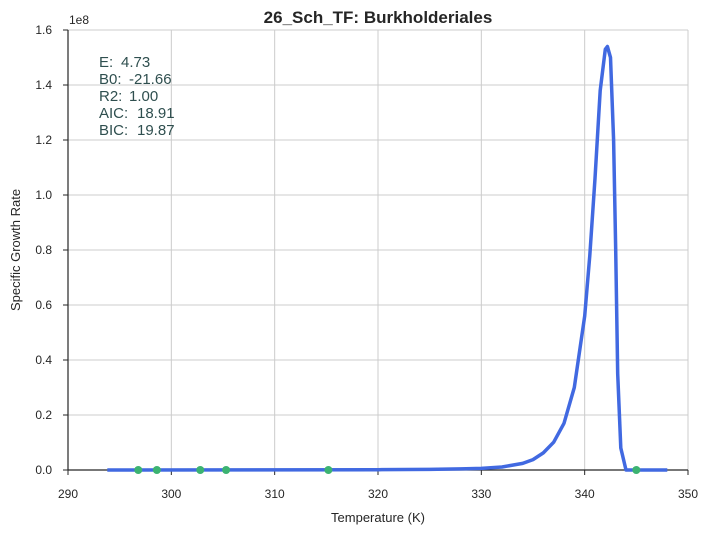 The image size is (710, 533). Describe the element at coordinates (156, 130) in the screenshot. I see `stat-value: 19.87` at that location.